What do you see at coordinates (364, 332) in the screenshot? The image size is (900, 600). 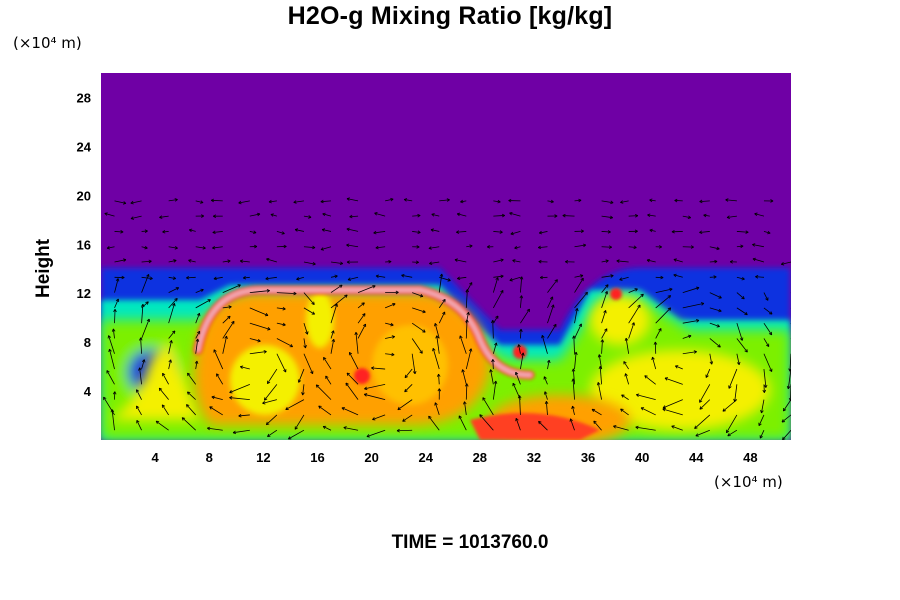 I see `field-layer-pink` at bounding box center [364, 332].